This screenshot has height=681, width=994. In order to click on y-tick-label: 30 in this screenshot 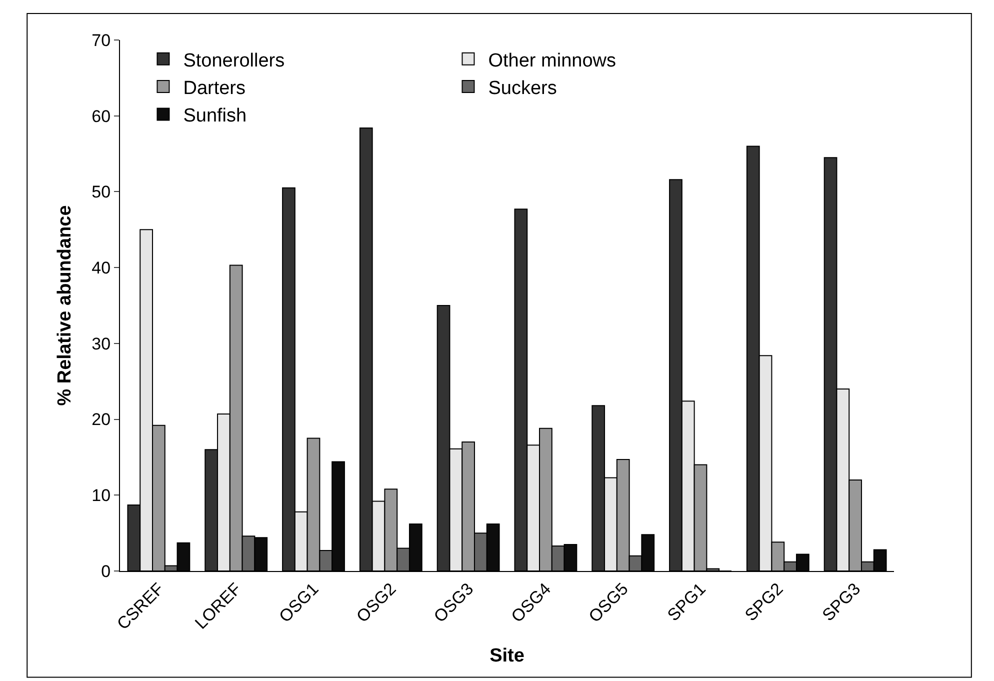, I will do `click(101, 344)`.